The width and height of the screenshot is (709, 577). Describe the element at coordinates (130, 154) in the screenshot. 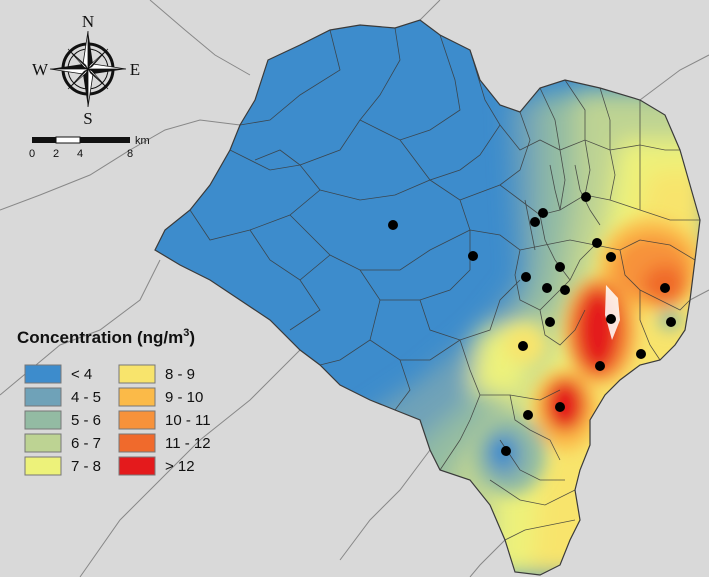

I see `scale-tick-8: 8` at that location.